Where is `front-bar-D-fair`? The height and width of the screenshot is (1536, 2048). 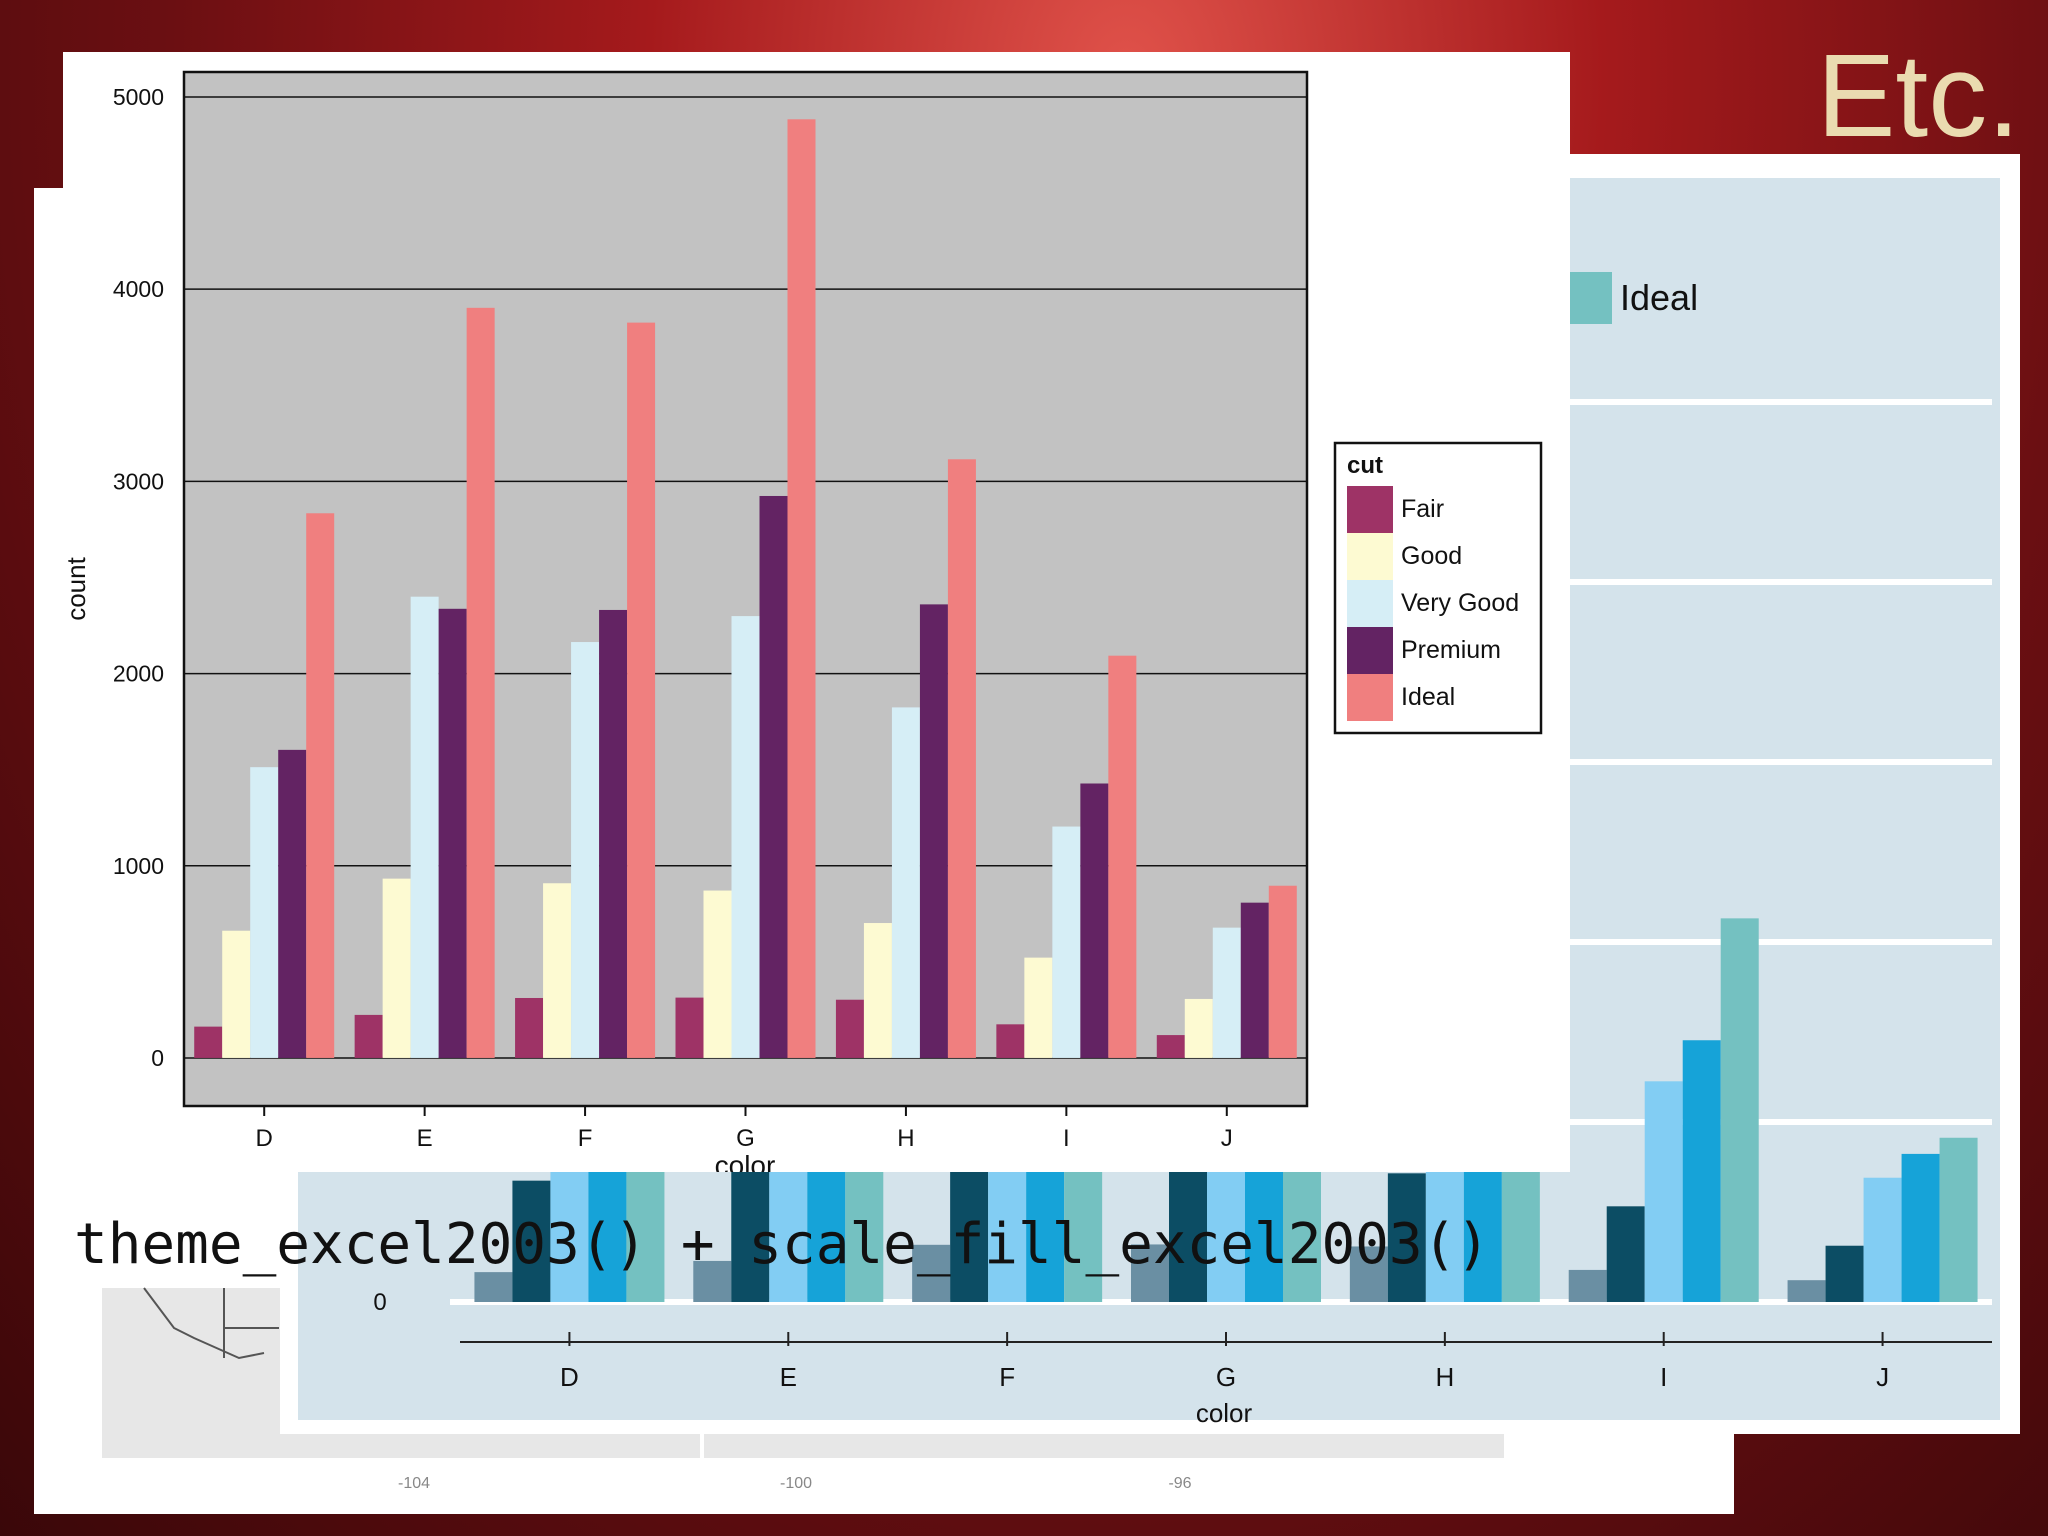 front-bar-D-fair is located at coordinates (208, 1042).